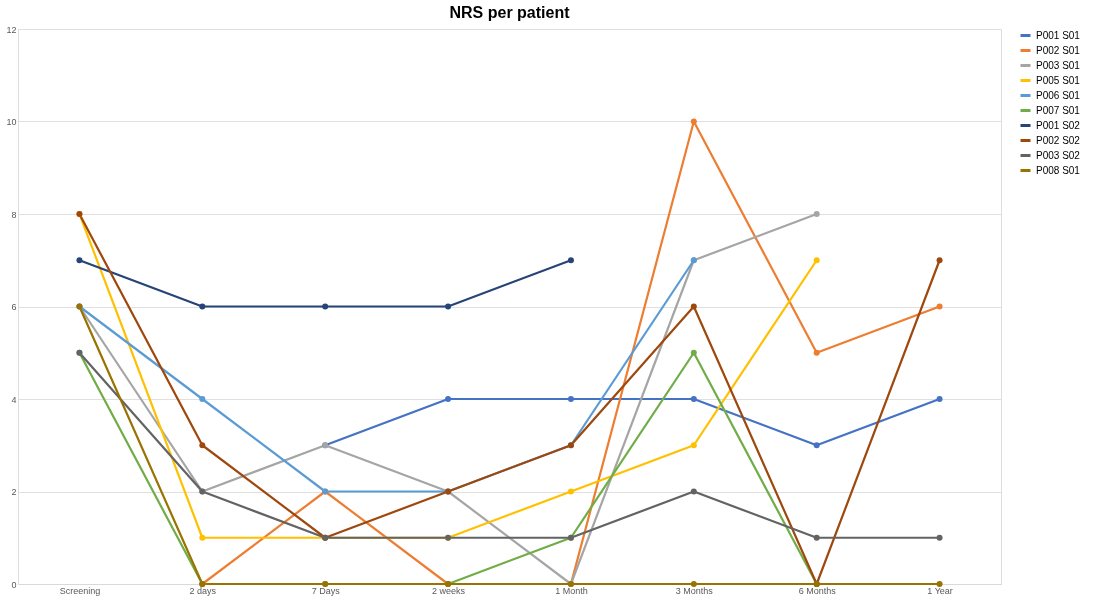 This screenshot has height=610, width=1093. What do you see at coordinates (694, 590) in the screenshot?
I see `x-tick-label: 3 Months` at bounding box center [694, 590].